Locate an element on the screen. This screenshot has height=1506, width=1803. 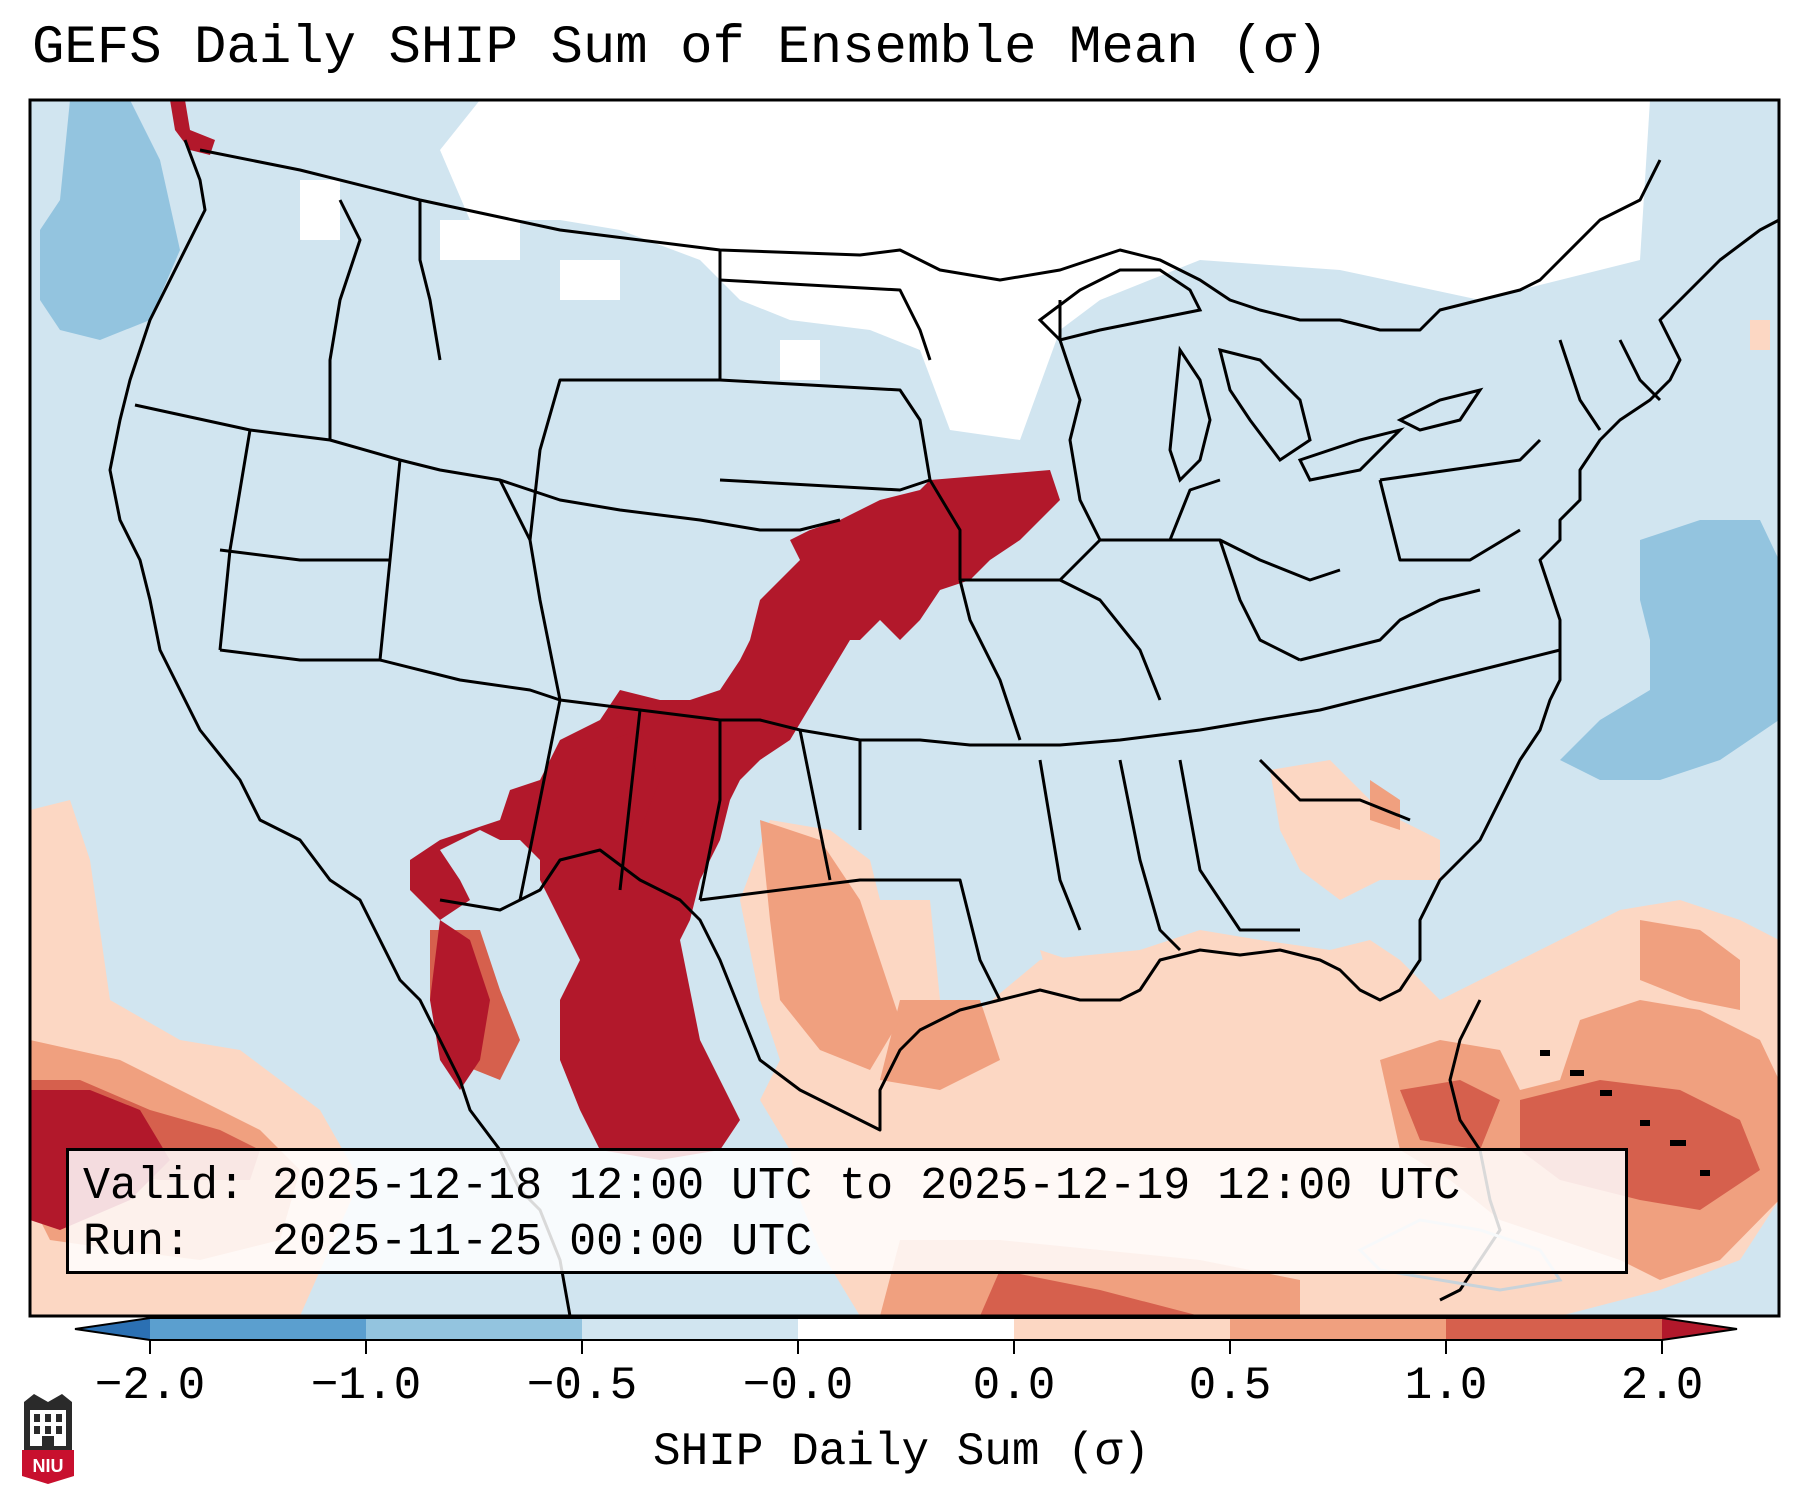
colorbar-tick-label: −0.0 is located at coordinates (798, 1386).